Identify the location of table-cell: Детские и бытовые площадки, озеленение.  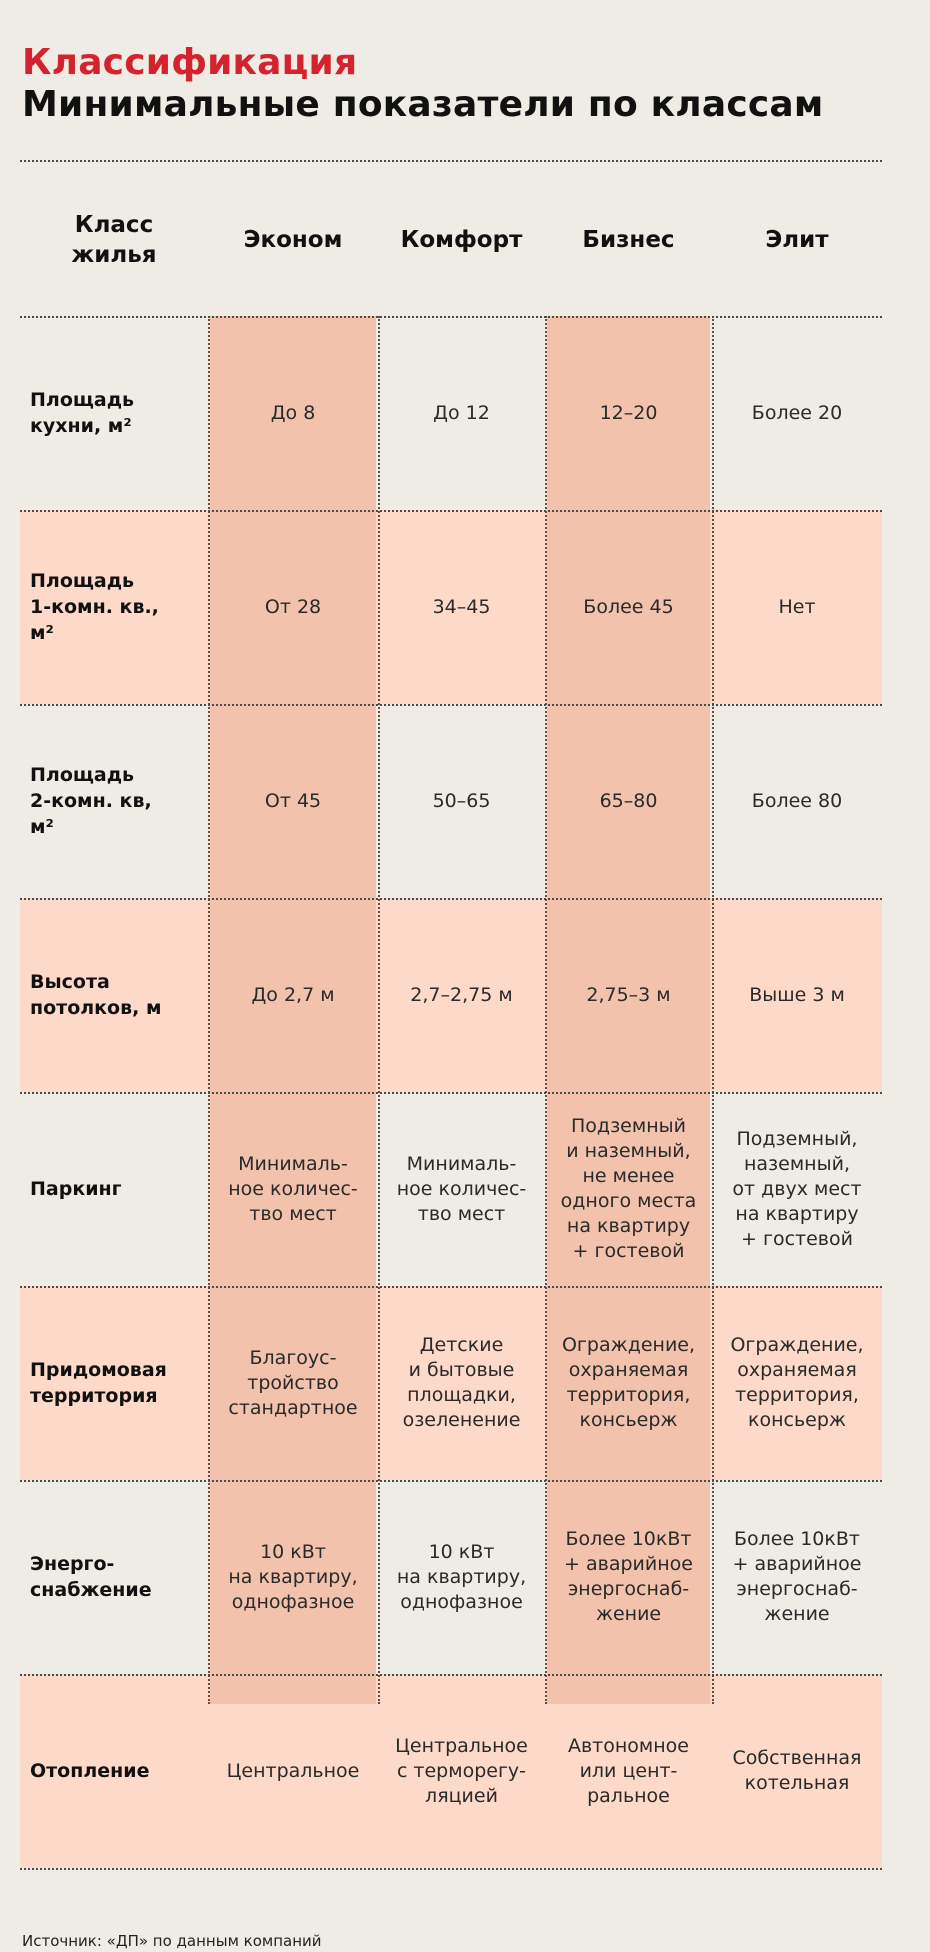
(461, 1382).